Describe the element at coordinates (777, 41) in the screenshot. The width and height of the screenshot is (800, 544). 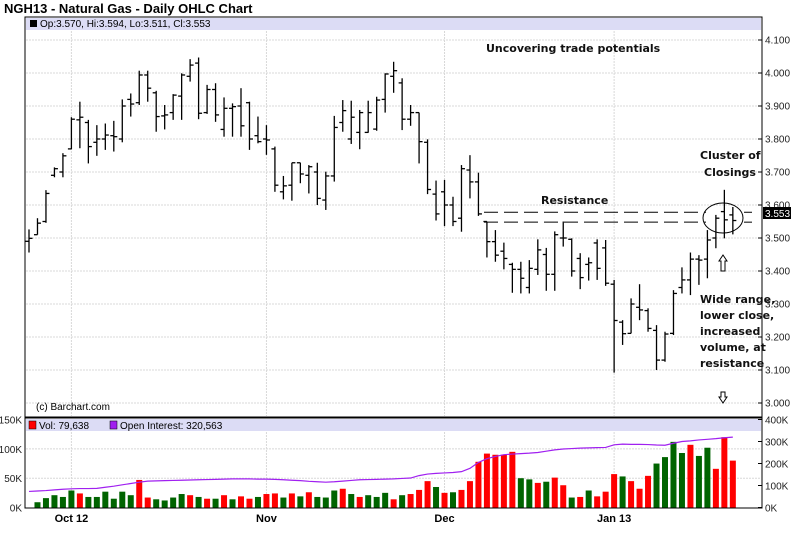
I see `price-tick-label: 4.100` at that location.